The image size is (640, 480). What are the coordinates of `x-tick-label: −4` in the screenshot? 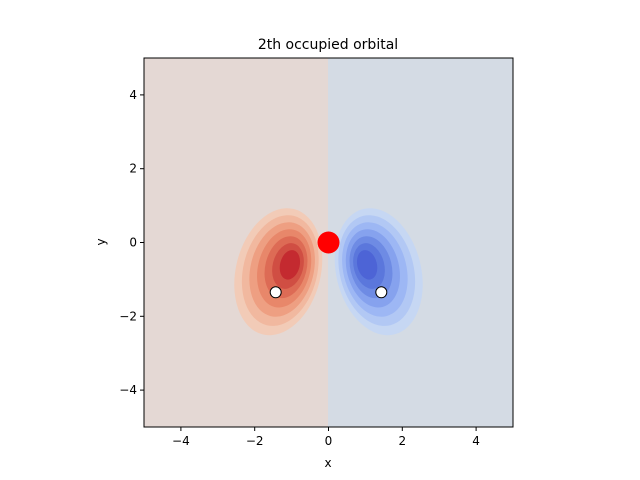 It's located at (181, 441).